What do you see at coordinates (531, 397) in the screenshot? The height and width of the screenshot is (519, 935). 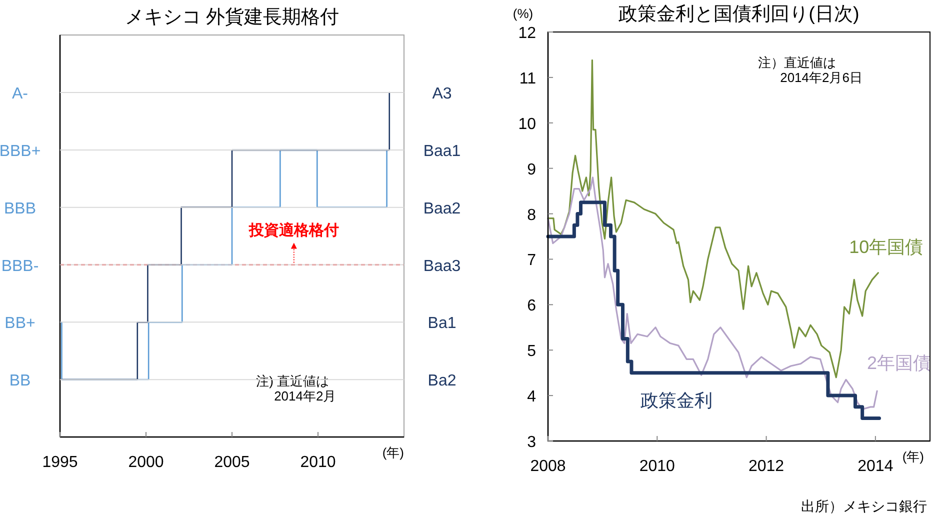 I see `y-tick-label: 4` at bounding box center [531, 397].